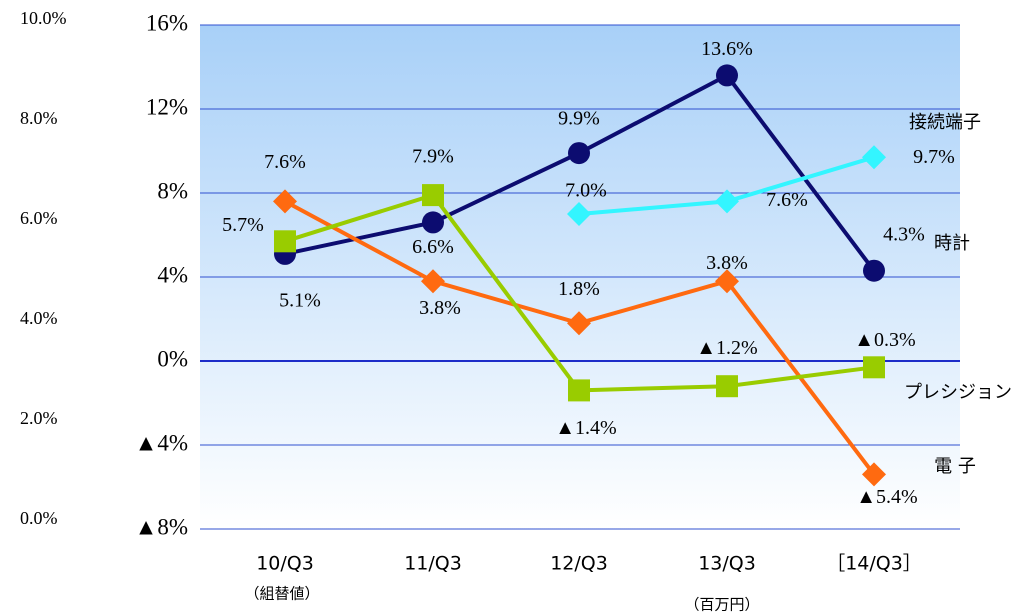 The image size is (1029, 616). Describe the element at coordinates (884, 340) in the screenshot. I see `data-label: ▲0.3%` at that location.